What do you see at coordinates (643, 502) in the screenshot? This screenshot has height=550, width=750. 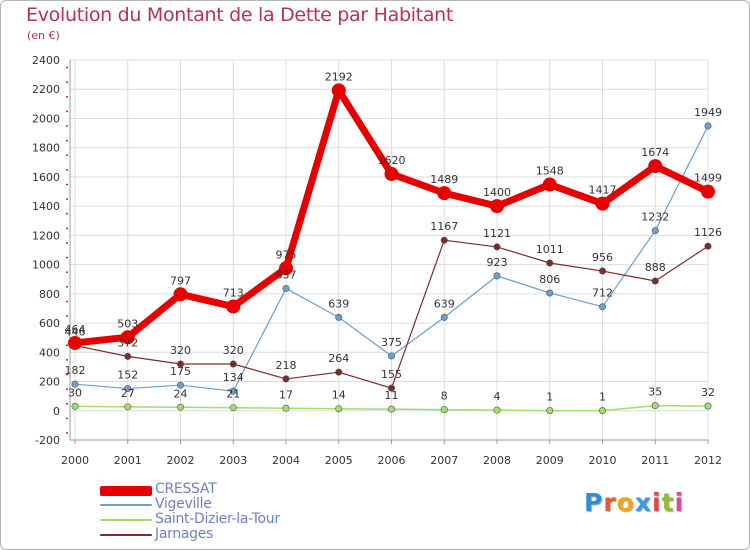 I see `logo-letter: x` at bounding box center [643, 502].